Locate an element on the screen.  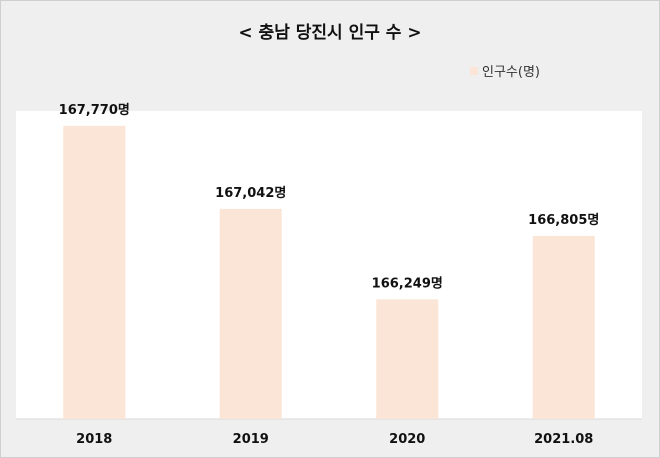
legend-label: 인구수(명) is located at coordinates (511, 72).